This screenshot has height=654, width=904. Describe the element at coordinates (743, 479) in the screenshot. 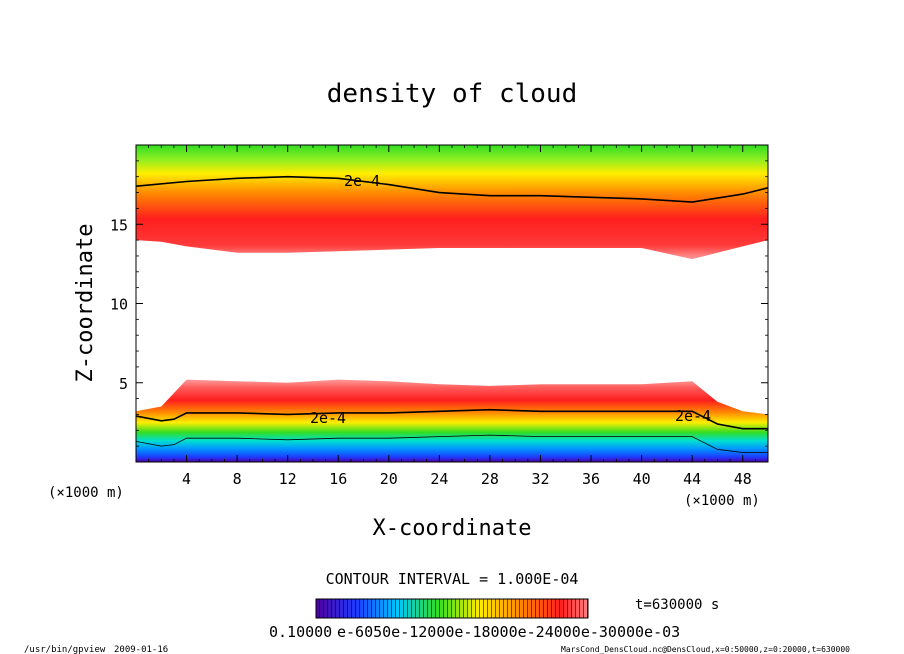

I see `x-tick-label: 48` at that location.